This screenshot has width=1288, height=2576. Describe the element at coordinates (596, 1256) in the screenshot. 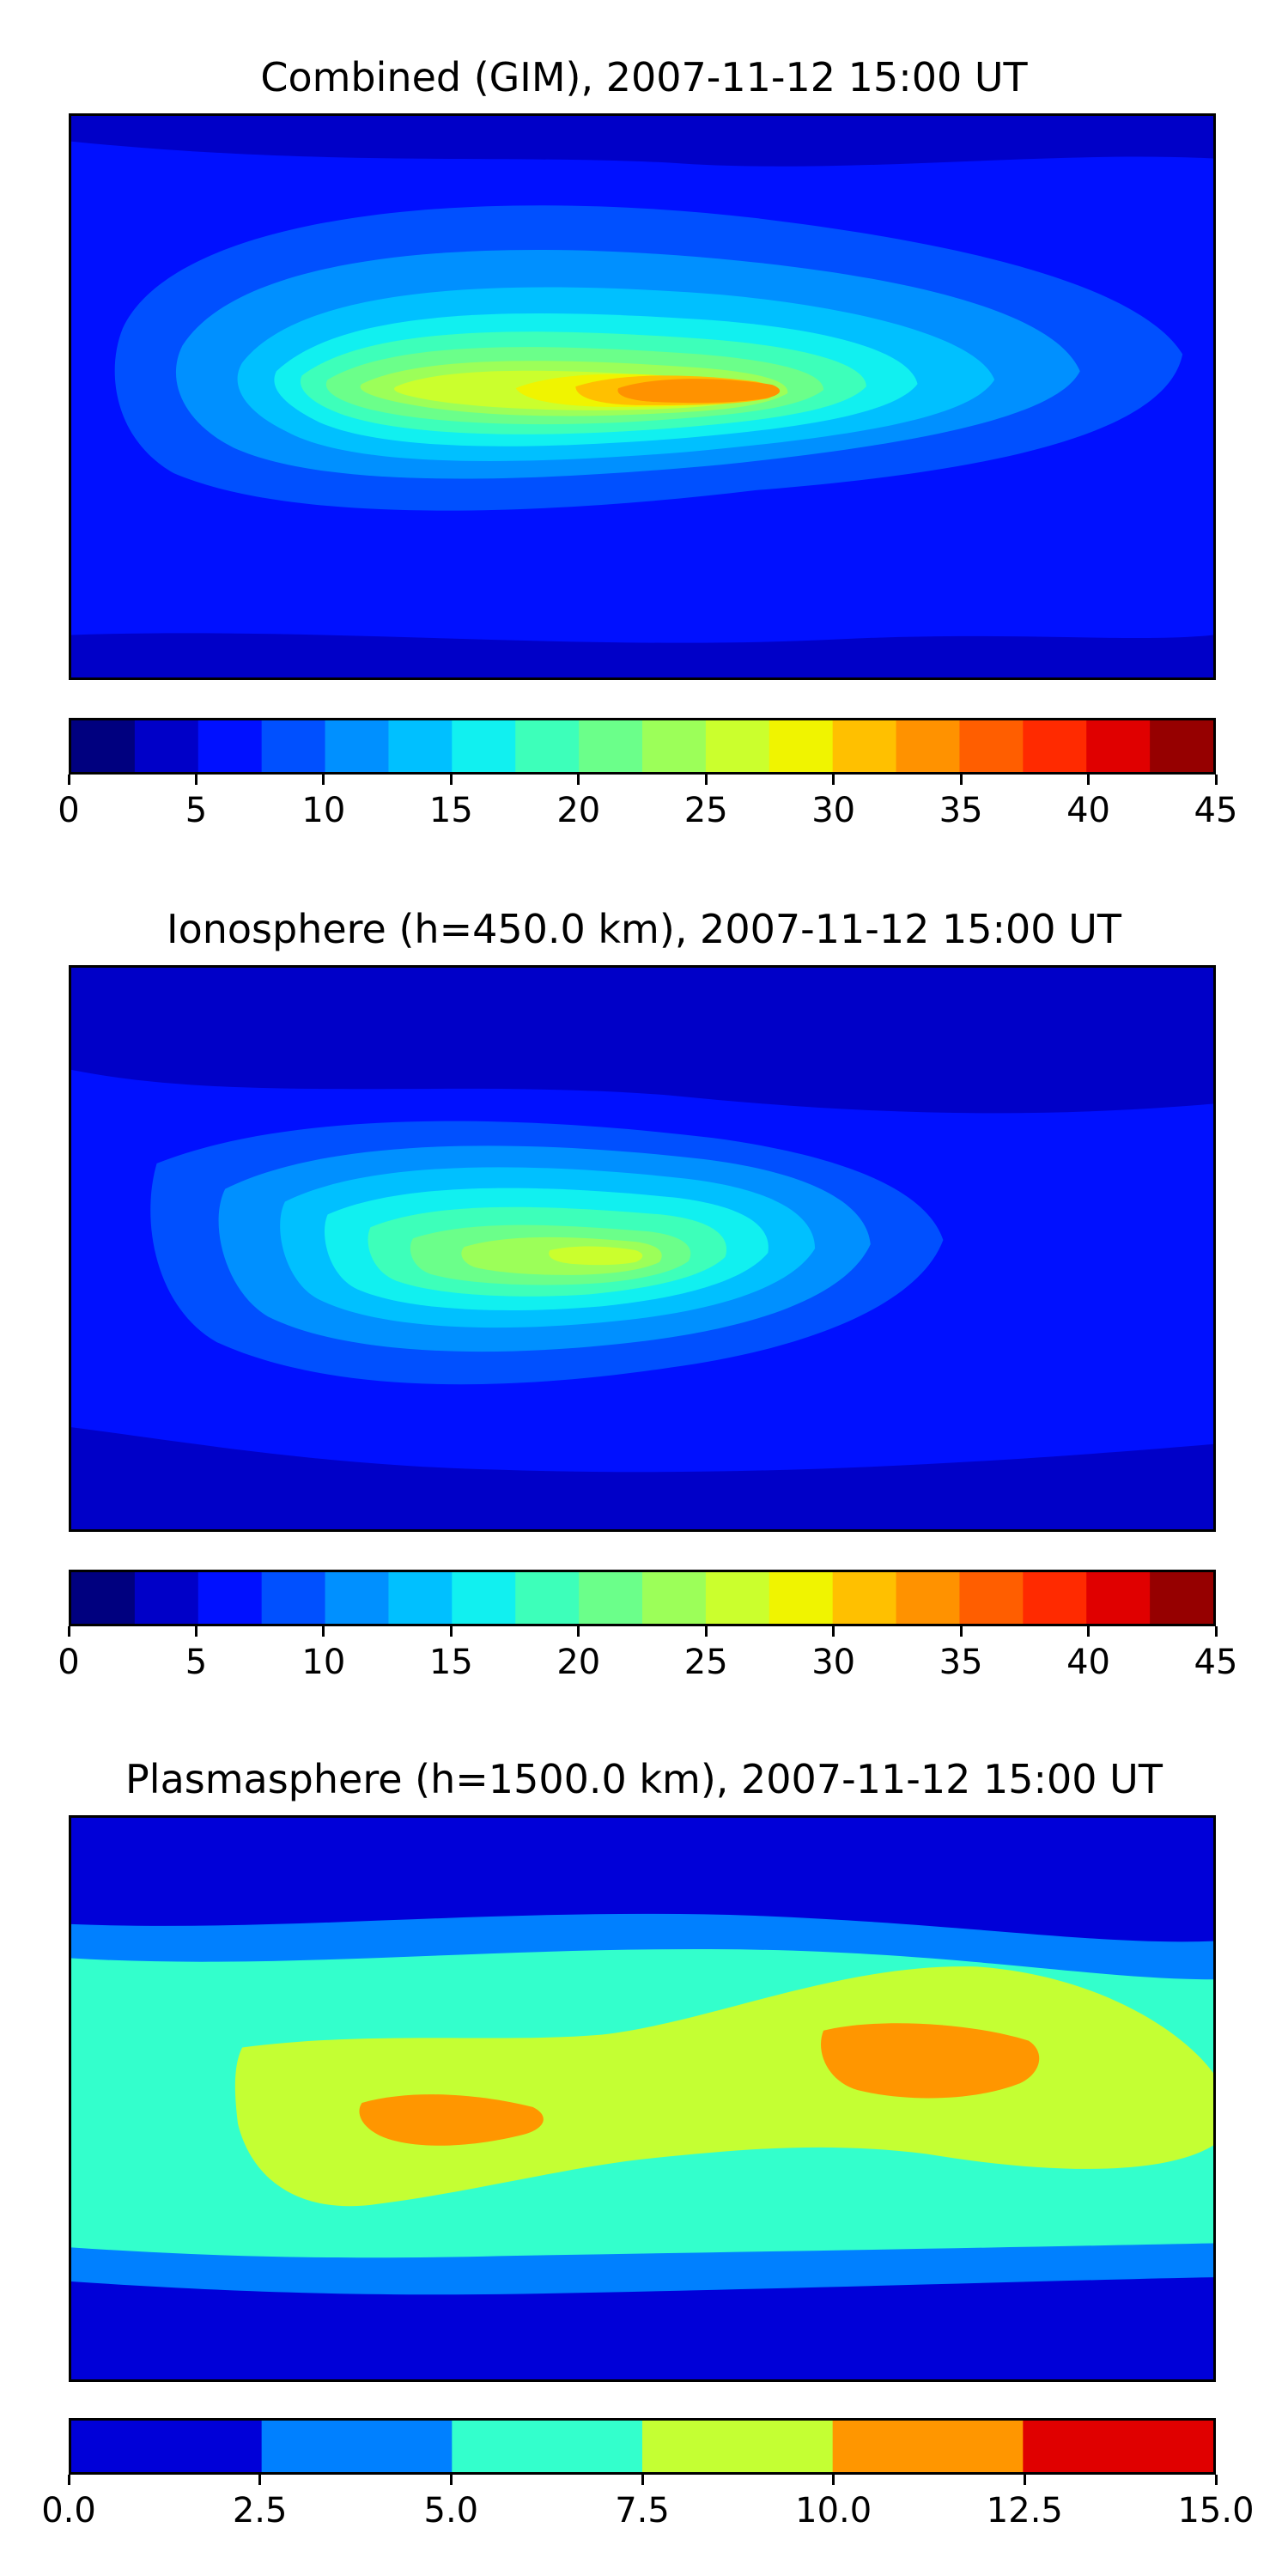

I see `region-peak` at that location.